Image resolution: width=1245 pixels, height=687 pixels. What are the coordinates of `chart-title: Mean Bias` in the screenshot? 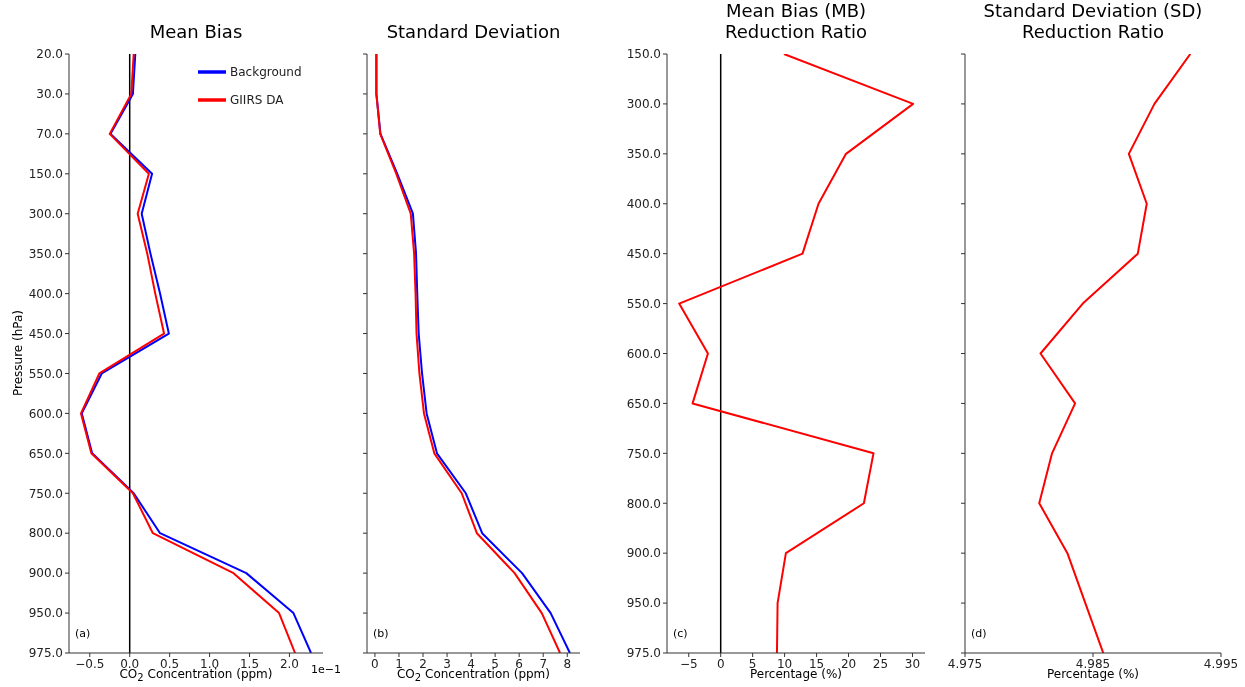 It's located at (196, 31).